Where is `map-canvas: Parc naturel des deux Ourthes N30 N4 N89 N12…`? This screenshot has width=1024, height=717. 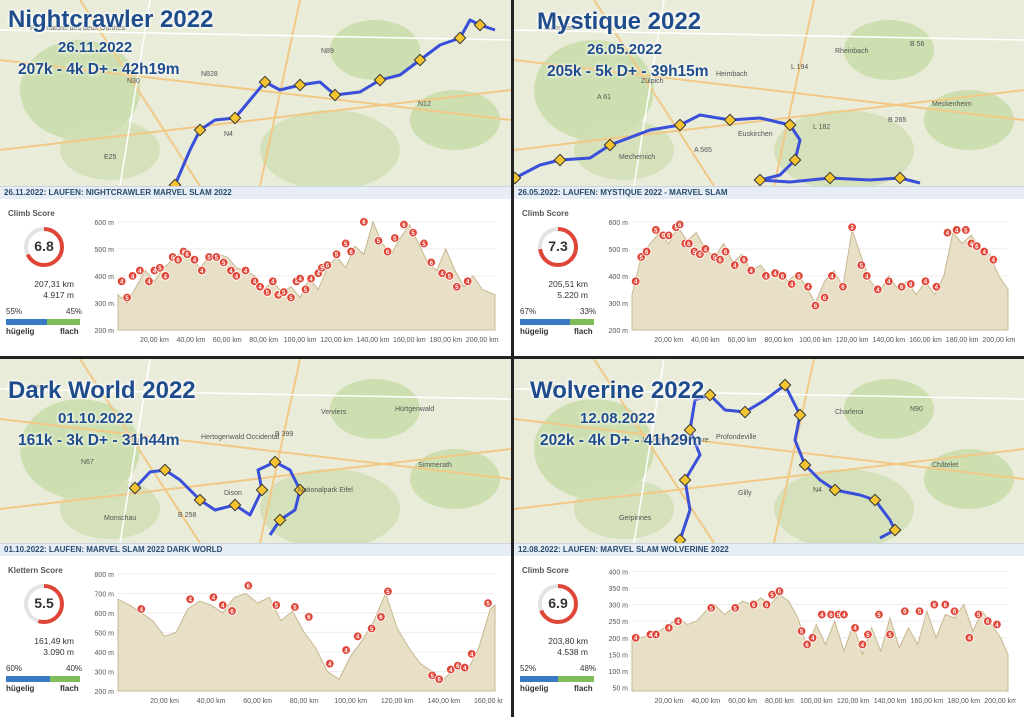 map-canvas: Parc naturel des deux Ourthes N30 N4 N89 N12… is located at coordinates (255, 93).